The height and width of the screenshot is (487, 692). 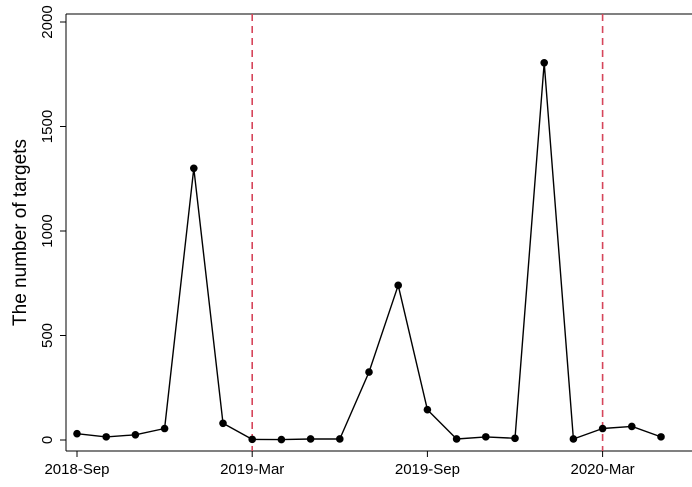 What do you see at coordinates (47, 230) in the screenshot?
I see `y-tick-label: 1000` at bounding box center [47, 230].